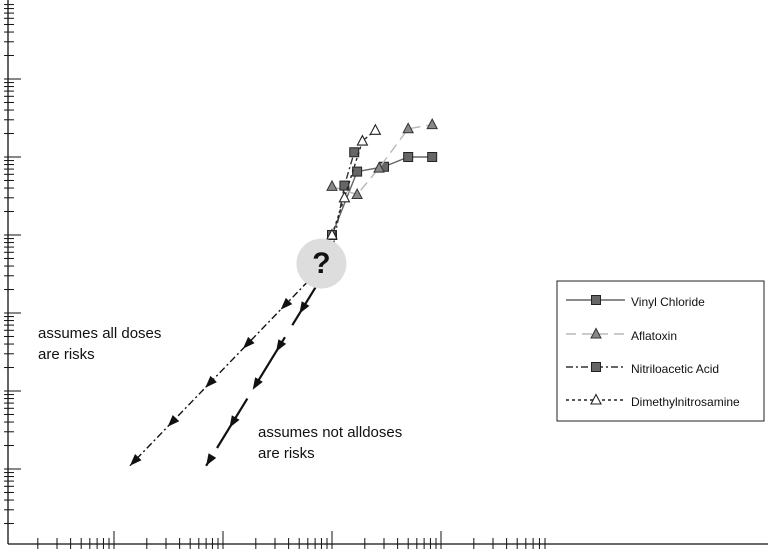 The width and height of the screenshot is (768, 555). I want to click on data-series, so click(382, 188).